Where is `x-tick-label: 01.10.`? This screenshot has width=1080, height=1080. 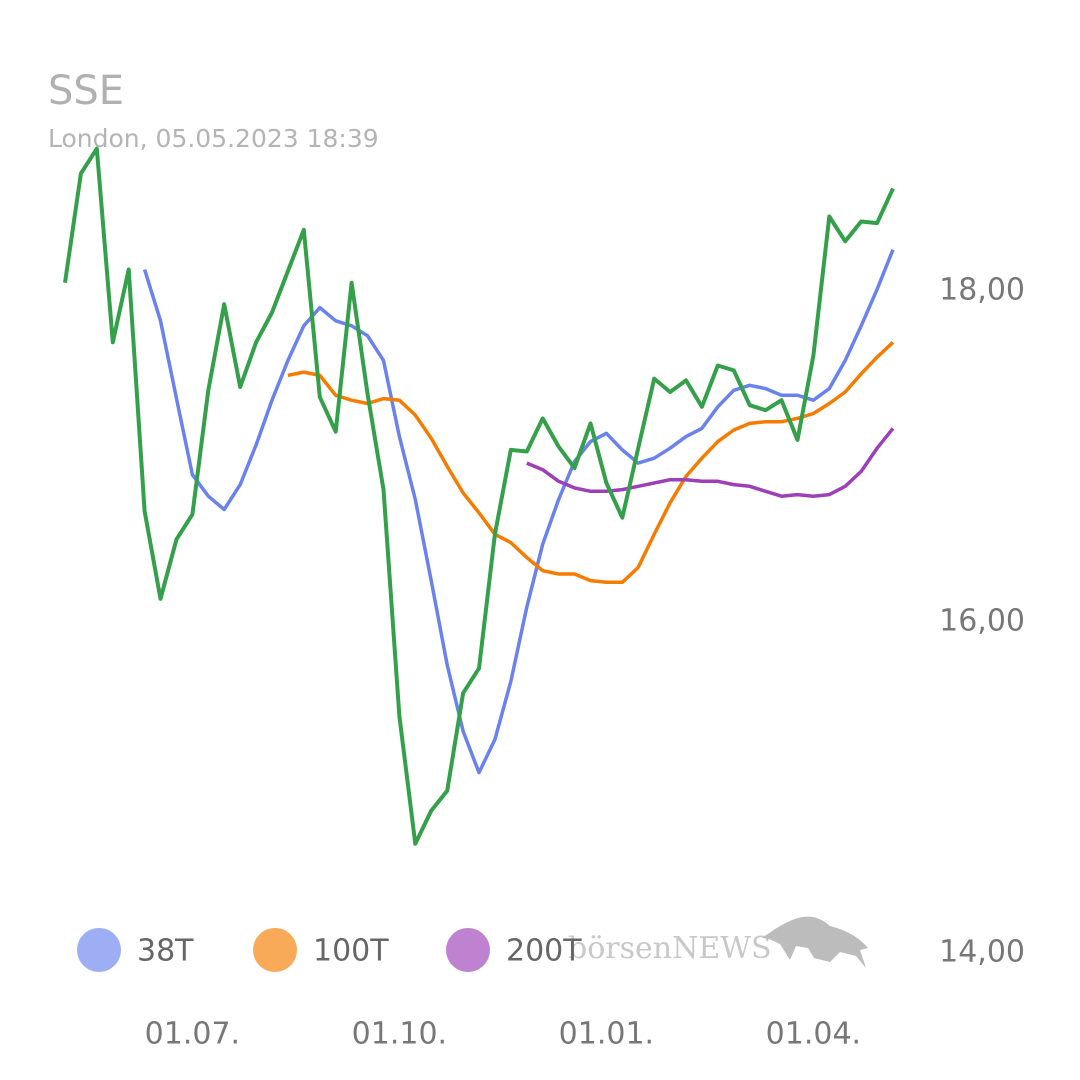
x-tick-label: 01.10. is located at coordinates (399, 1034).